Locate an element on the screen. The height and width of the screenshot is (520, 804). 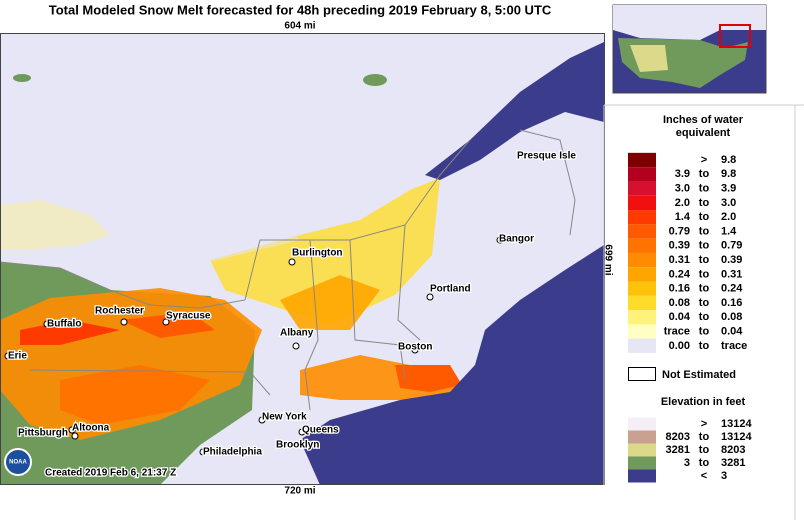
legend-low: 0.39 is located at coordinates (679, 246).